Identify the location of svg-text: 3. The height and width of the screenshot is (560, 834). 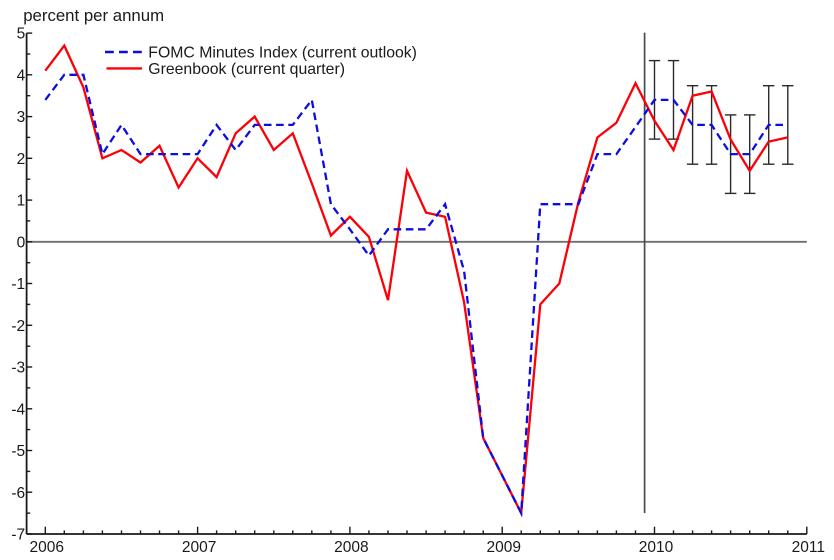
(21, 117).